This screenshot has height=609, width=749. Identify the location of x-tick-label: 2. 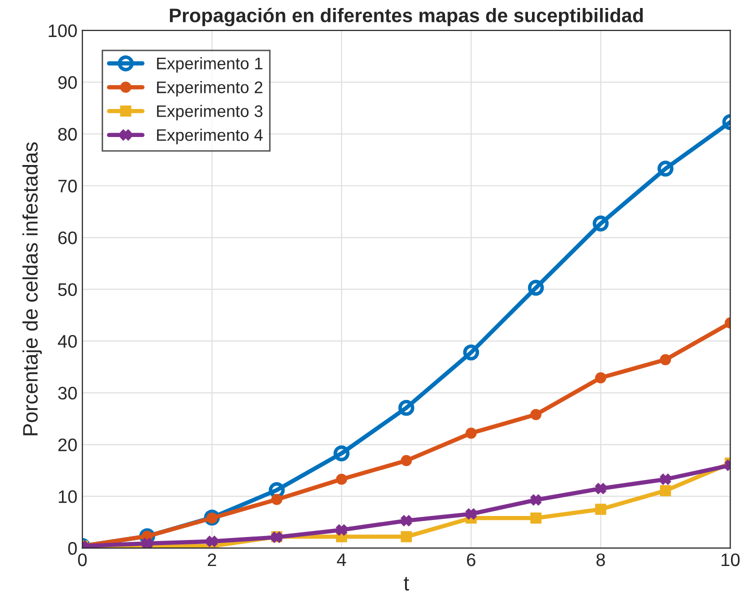
(212, 559).